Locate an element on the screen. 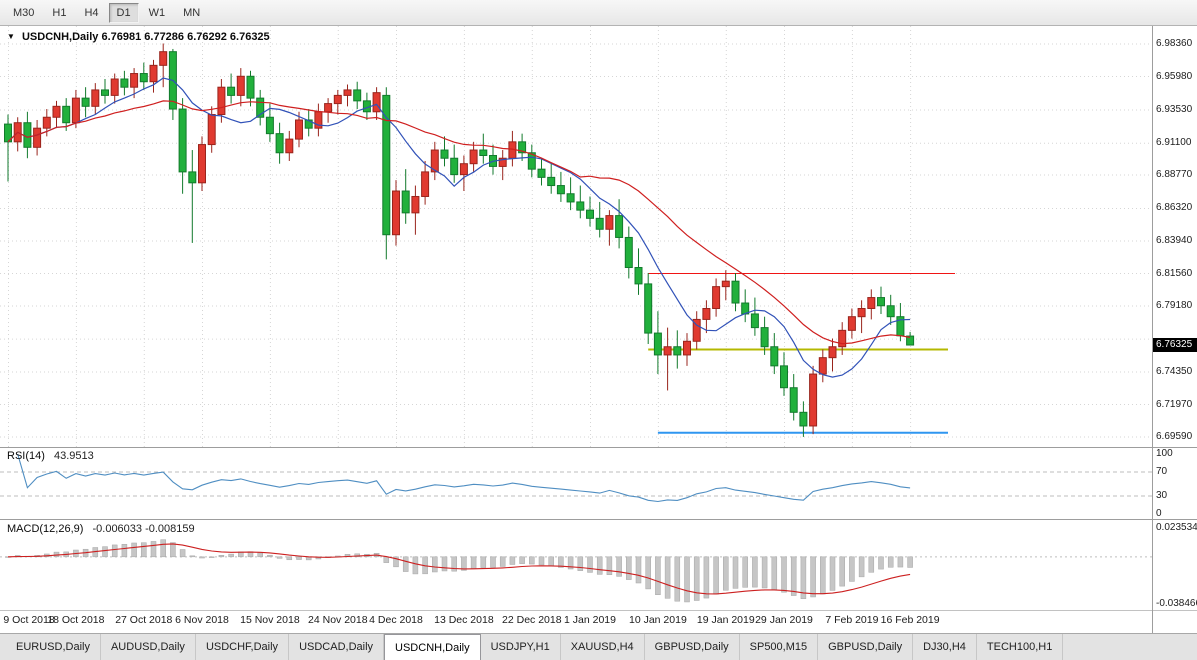 The image size is (1197, 660). macd-values: -0.006033 -0.008159 is located at coordinates (143, 529).